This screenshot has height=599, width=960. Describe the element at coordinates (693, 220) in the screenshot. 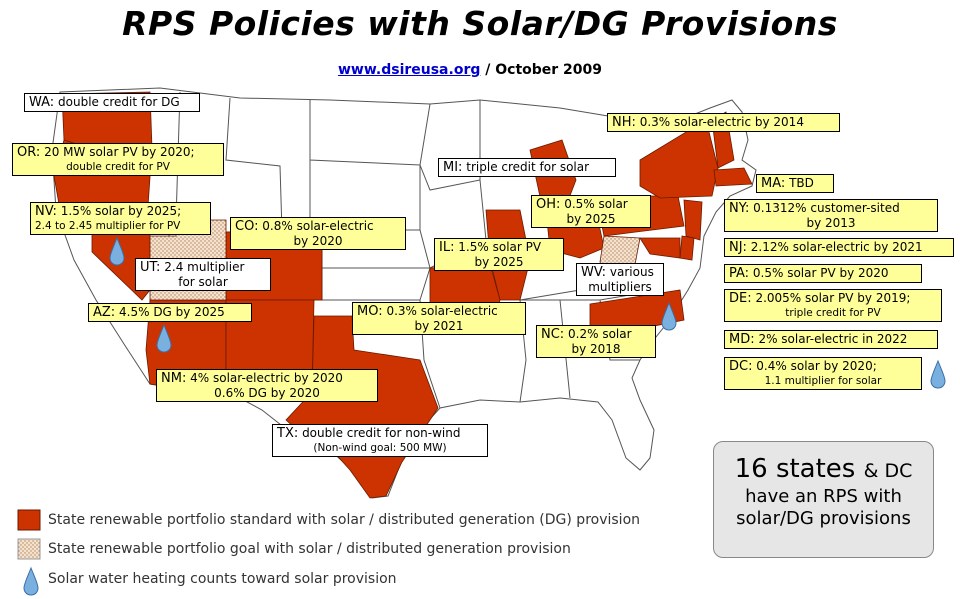

I see `state-nj` at that location.